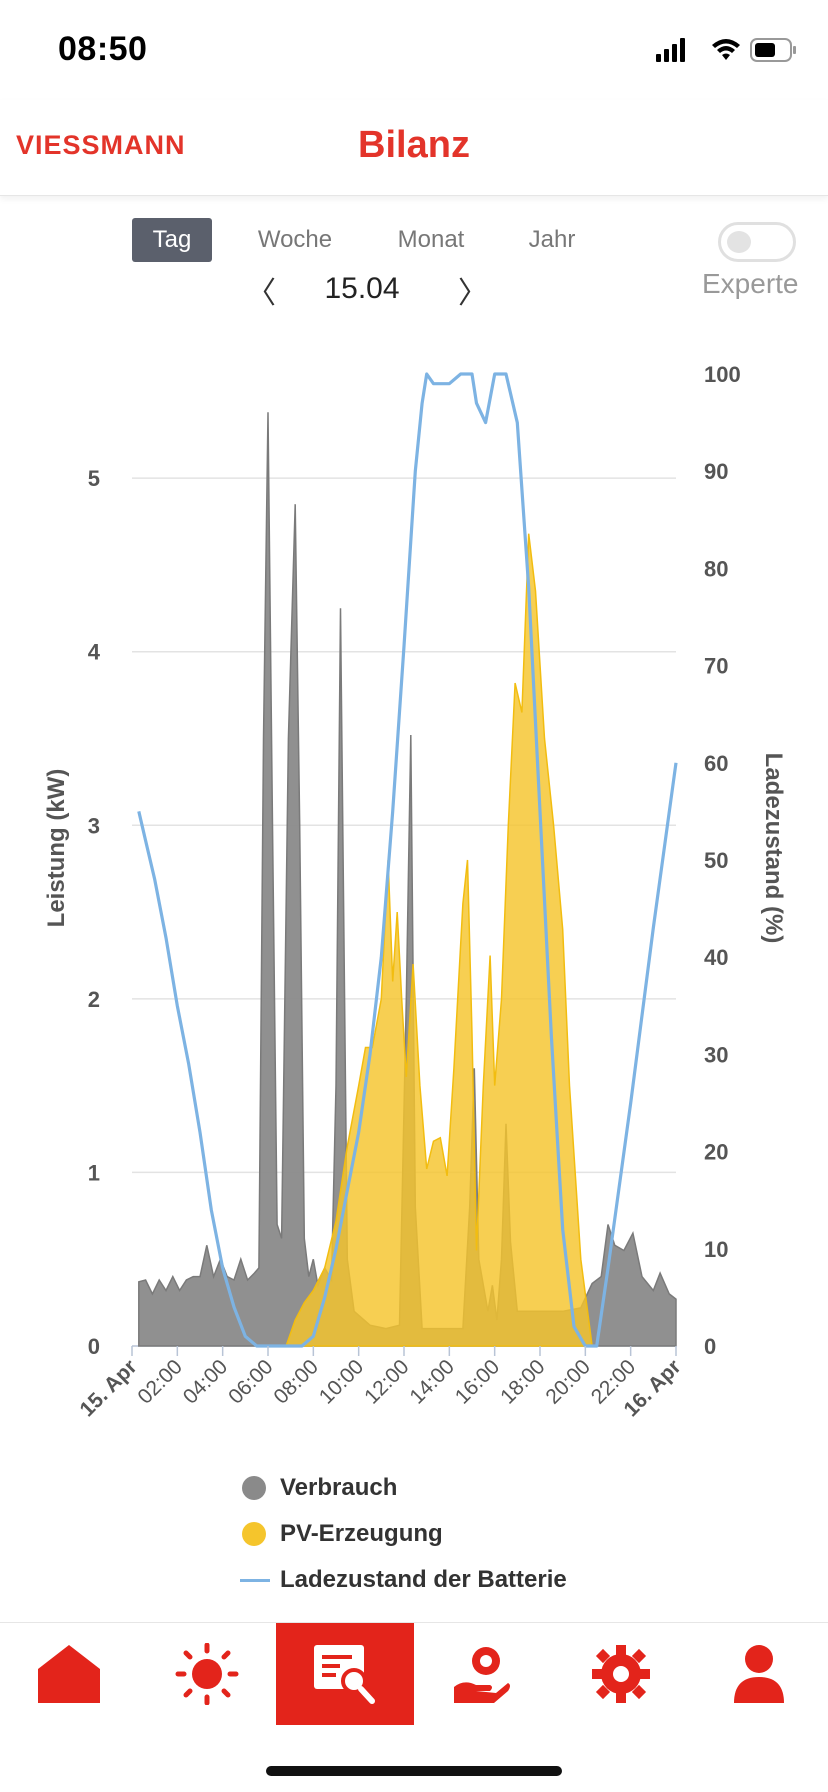  What do you see at coordinates (773, 50) in the screenshot?
I see `battery-icon` at bounding box center [773, 50].